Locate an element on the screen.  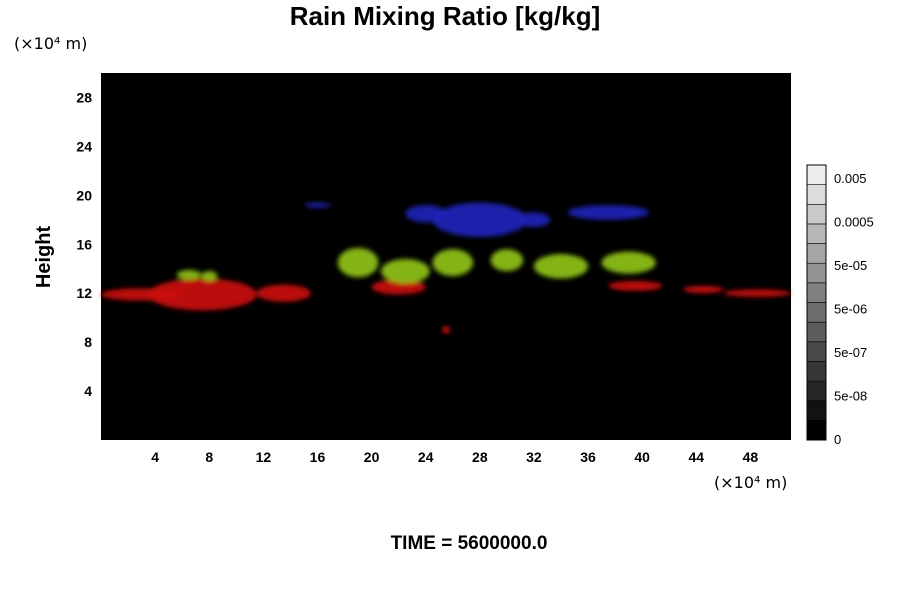
y-tick-labels: 4 8 12 16 20 24 28 is located at coordinates (84, 244).